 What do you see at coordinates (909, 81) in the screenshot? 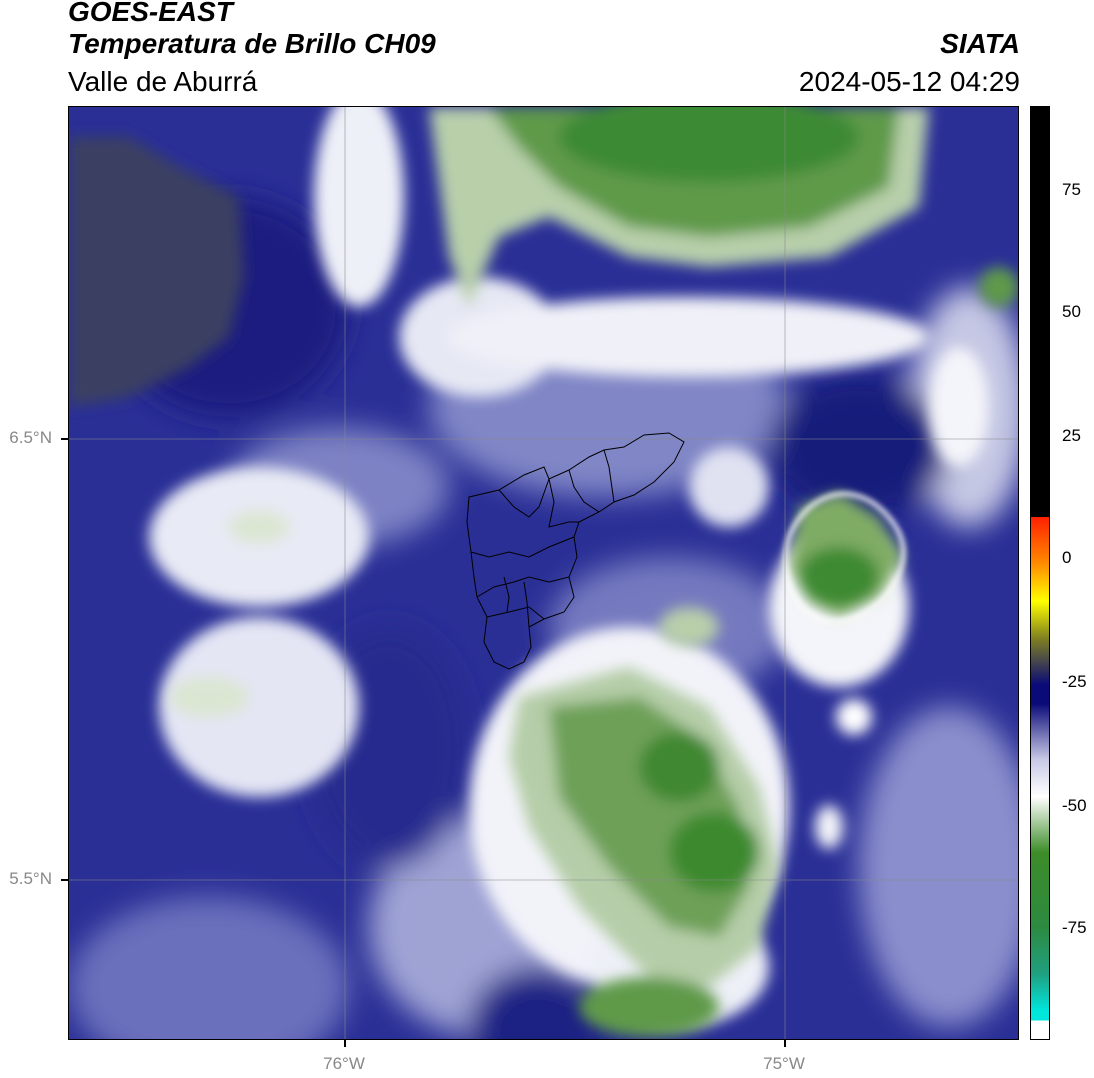
I see `timestamp-label: 2024-05-12 04:29` at bounding box center [909, 81].